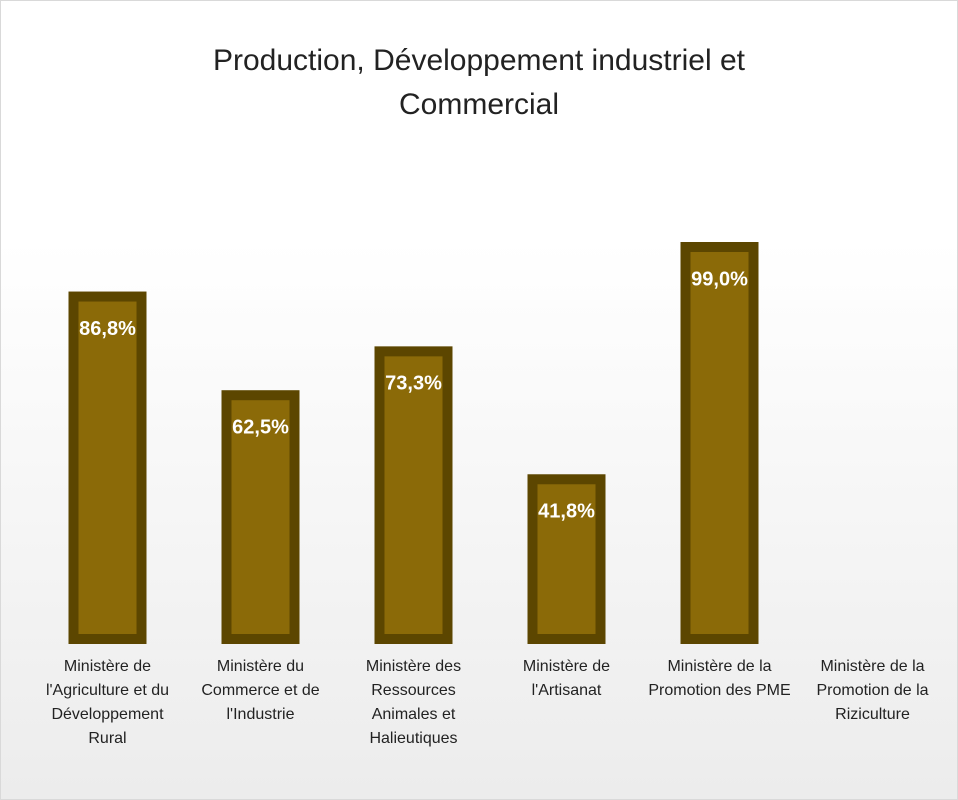 This screenshot has height=800, width=958. What do you see at coordinates (566, 678) in the screenshot?
I see `x-tick-label: Ministère de l'Artisanat` at bounding box center [566, 678].